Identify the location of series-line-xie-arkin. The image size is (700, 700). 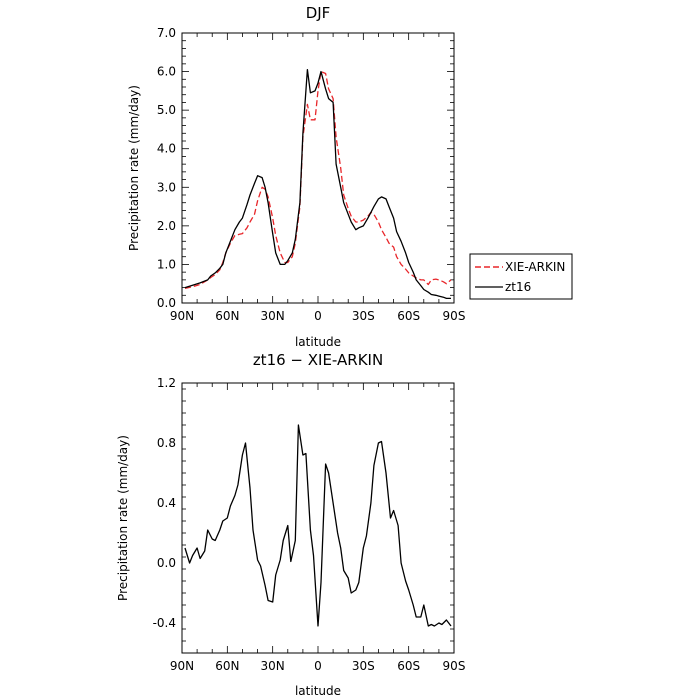
(318, 179).